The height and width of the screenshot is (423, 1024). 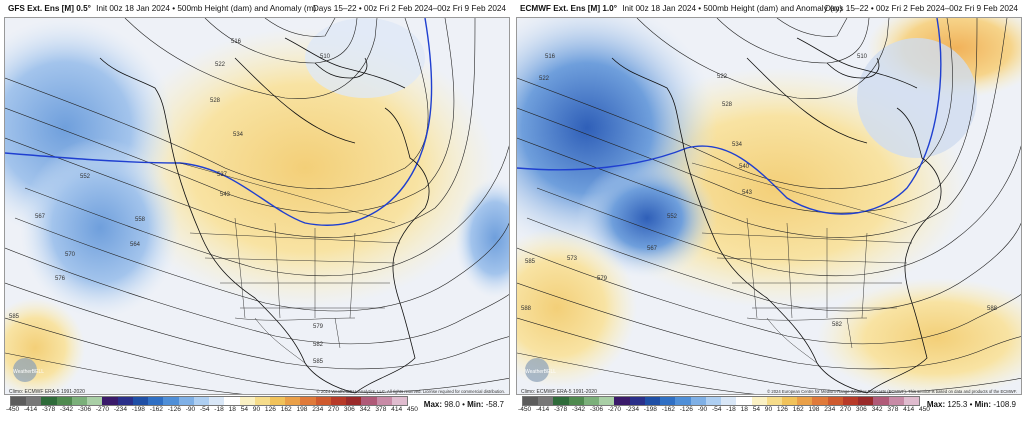 What do you see at coordinates (919, 336) in the screenshot?
I see `positive-anomaly-area` at bounding box center [919, 336].